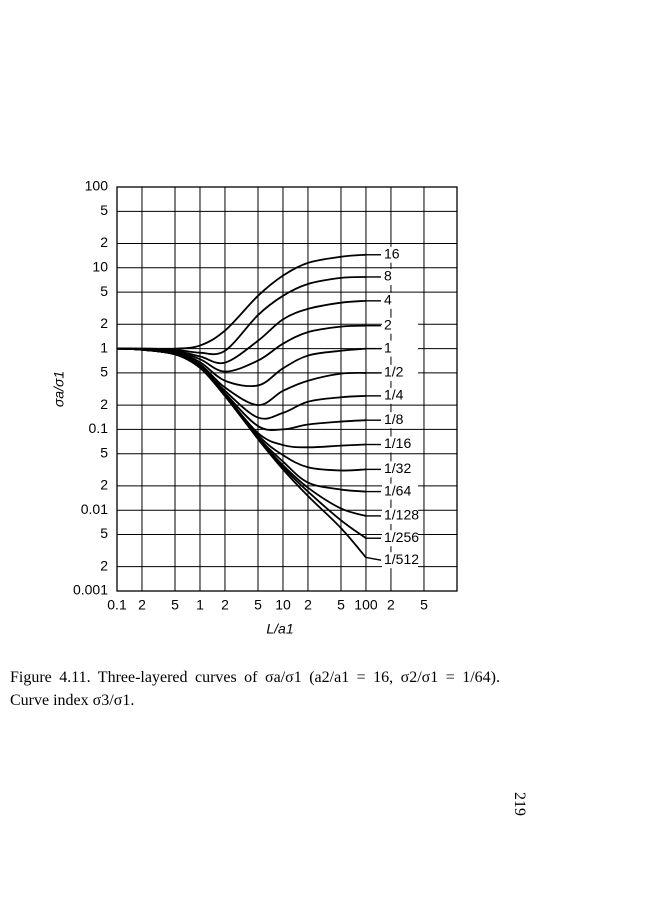  Describe the element at coordinates (100, 267) in the screenshot. I see `y-tick-label: 10` at that location.